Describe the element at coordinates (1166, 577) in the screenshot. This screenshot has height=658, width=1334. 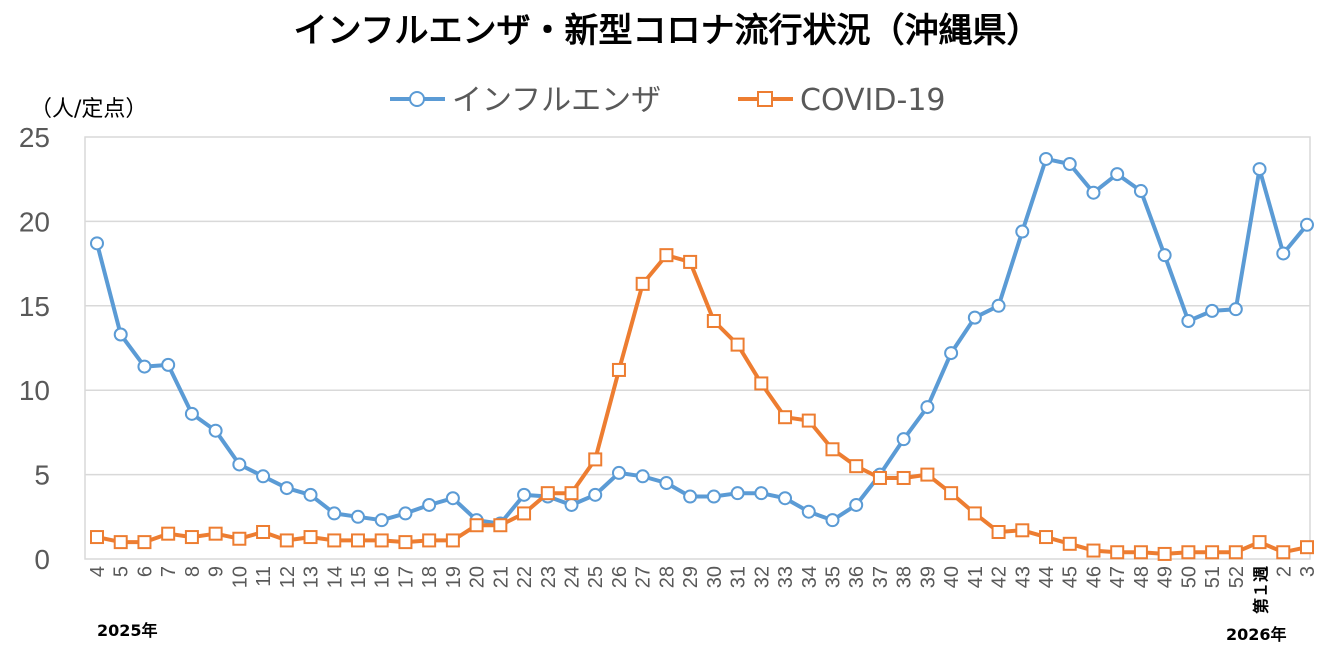
I see `x-tick-label: 49` at that location.